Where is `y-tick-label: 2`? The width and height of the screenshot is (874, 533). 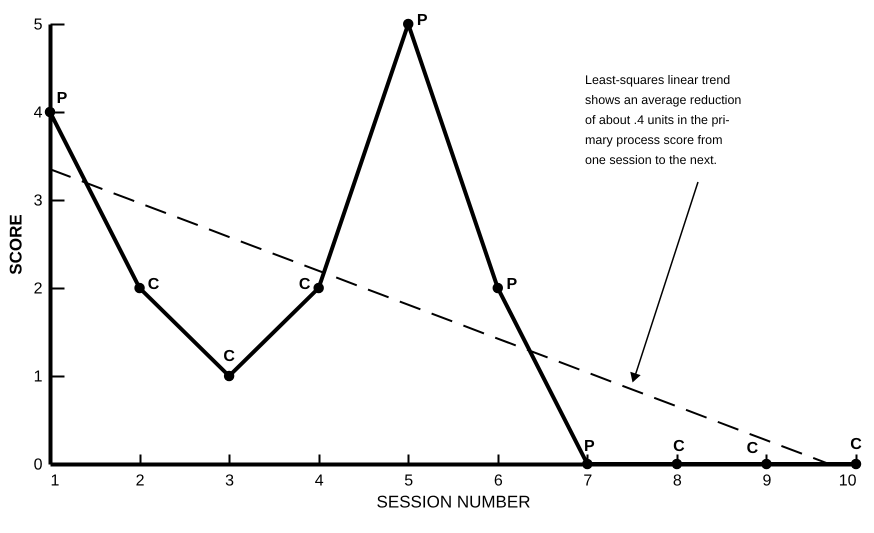 y-tick-label: 2 is located at coordinates (38, 289).